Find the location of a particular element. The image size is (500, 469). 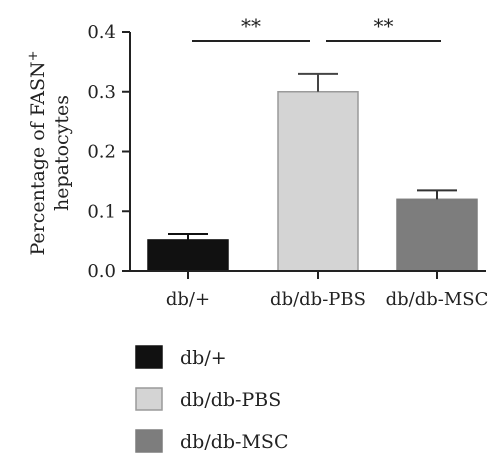

x-axis-ticks: db/+ db/db-PBS db/db-MSC is located at coordinates (327, 290).